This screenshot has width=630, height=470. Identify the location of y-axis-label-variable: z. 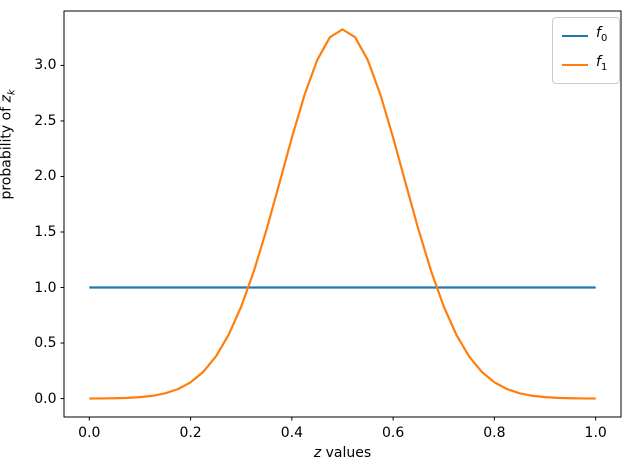
(7, 99).